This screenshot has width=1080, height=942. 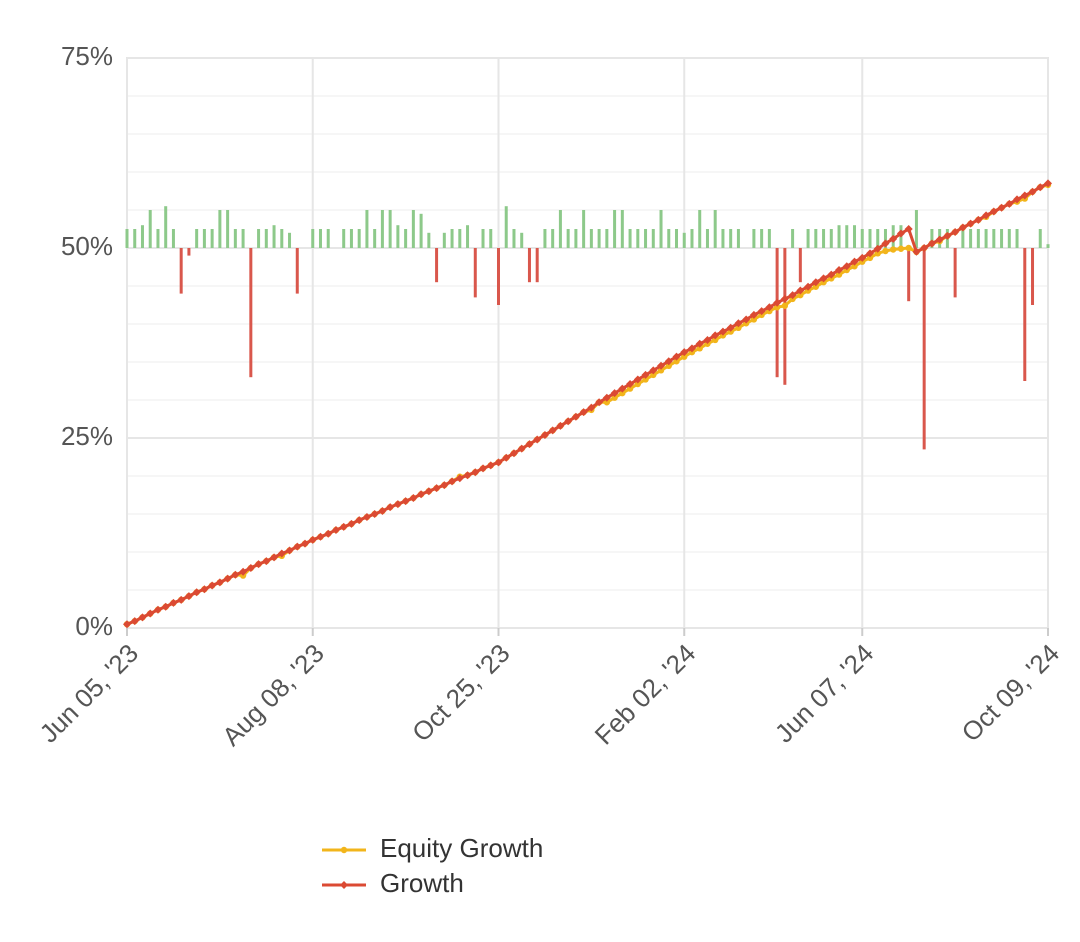 I want to click on x-tick-label: Aug 08, '23, so click(x=273, y=695).